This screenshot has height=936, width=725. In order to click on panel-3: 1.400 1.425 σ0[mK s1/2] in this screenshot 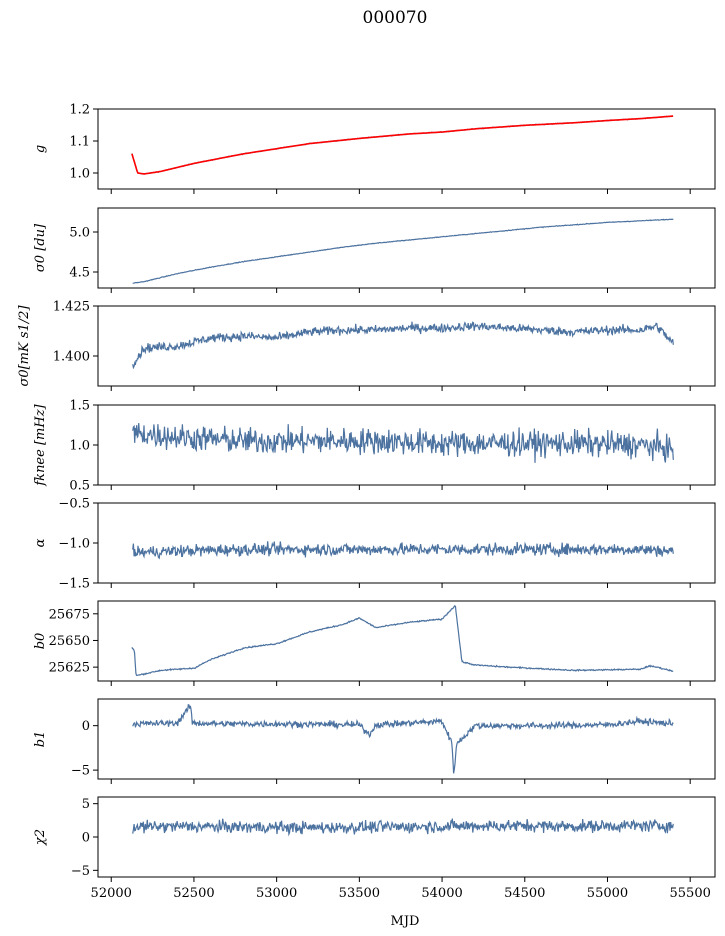, I will do `click(366, 345)`.